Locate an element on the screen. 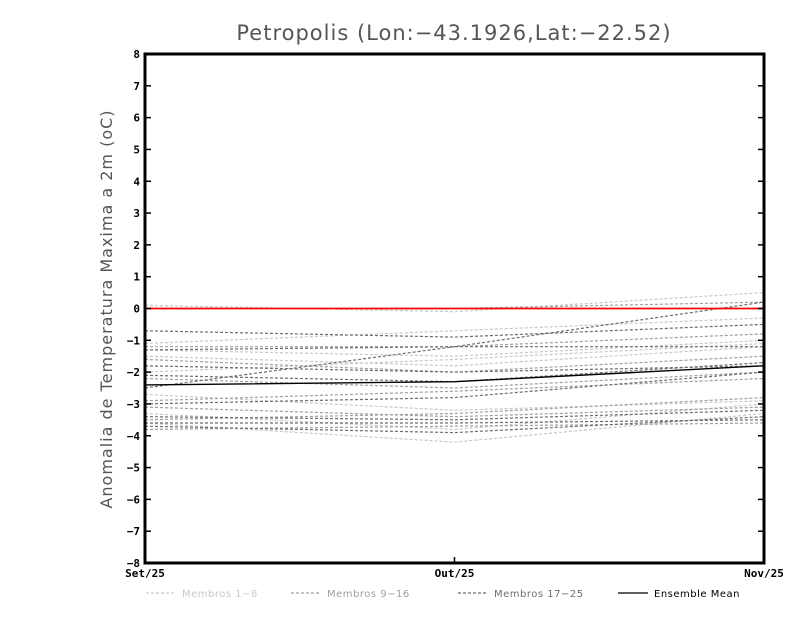  y-axis-label: Anomalia de Temperatura Maxima a 2m (oC) is located at coordinates (106, 308).